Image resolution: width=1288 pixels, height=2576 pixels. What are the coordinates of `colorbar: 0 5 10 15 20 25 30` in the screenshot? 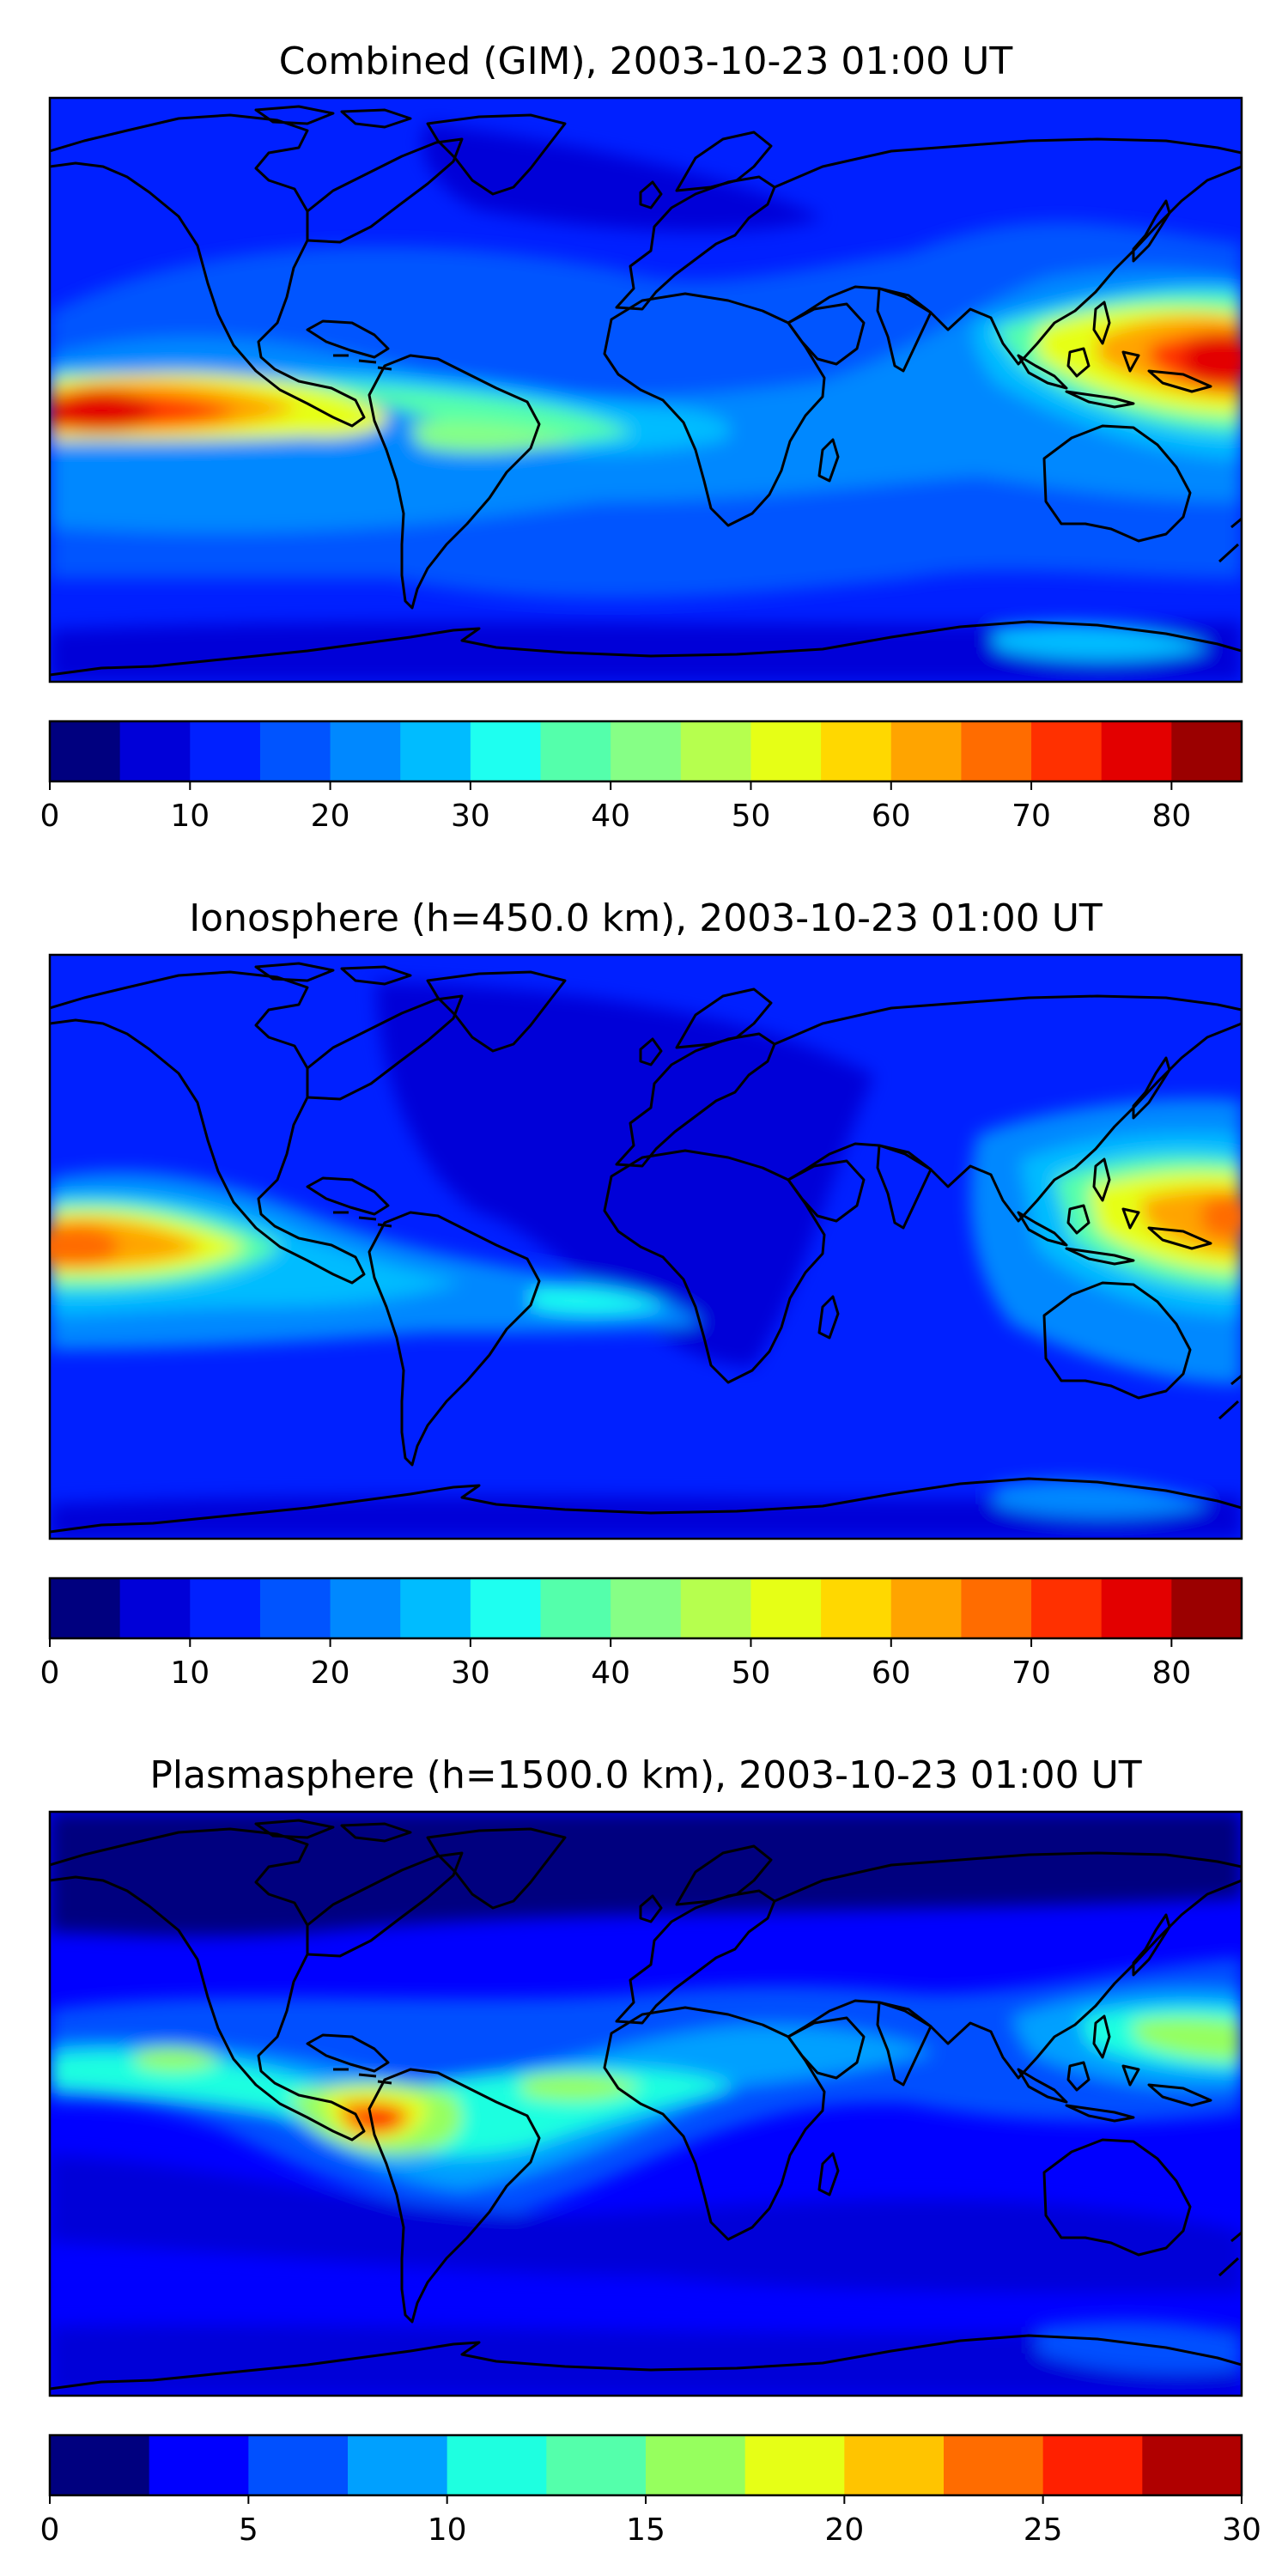 It's located at (651, 2490).